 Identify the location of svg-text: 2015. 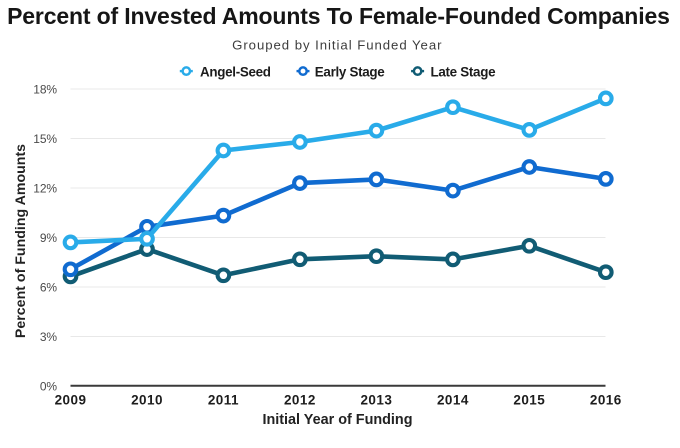
(529, 399).